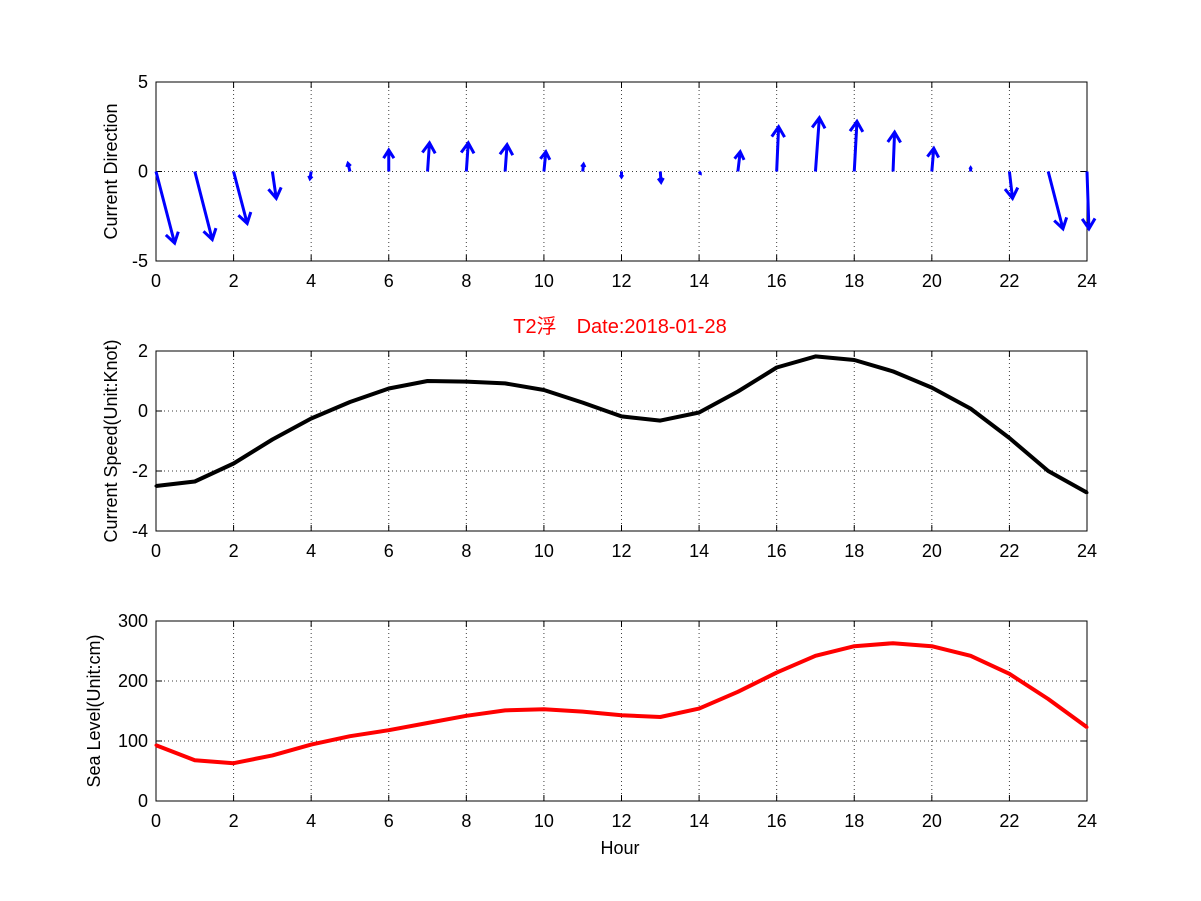  Describe the element at coordinates (133, 681) in the screenshot. I see `y-tick-label: 200` at that location.